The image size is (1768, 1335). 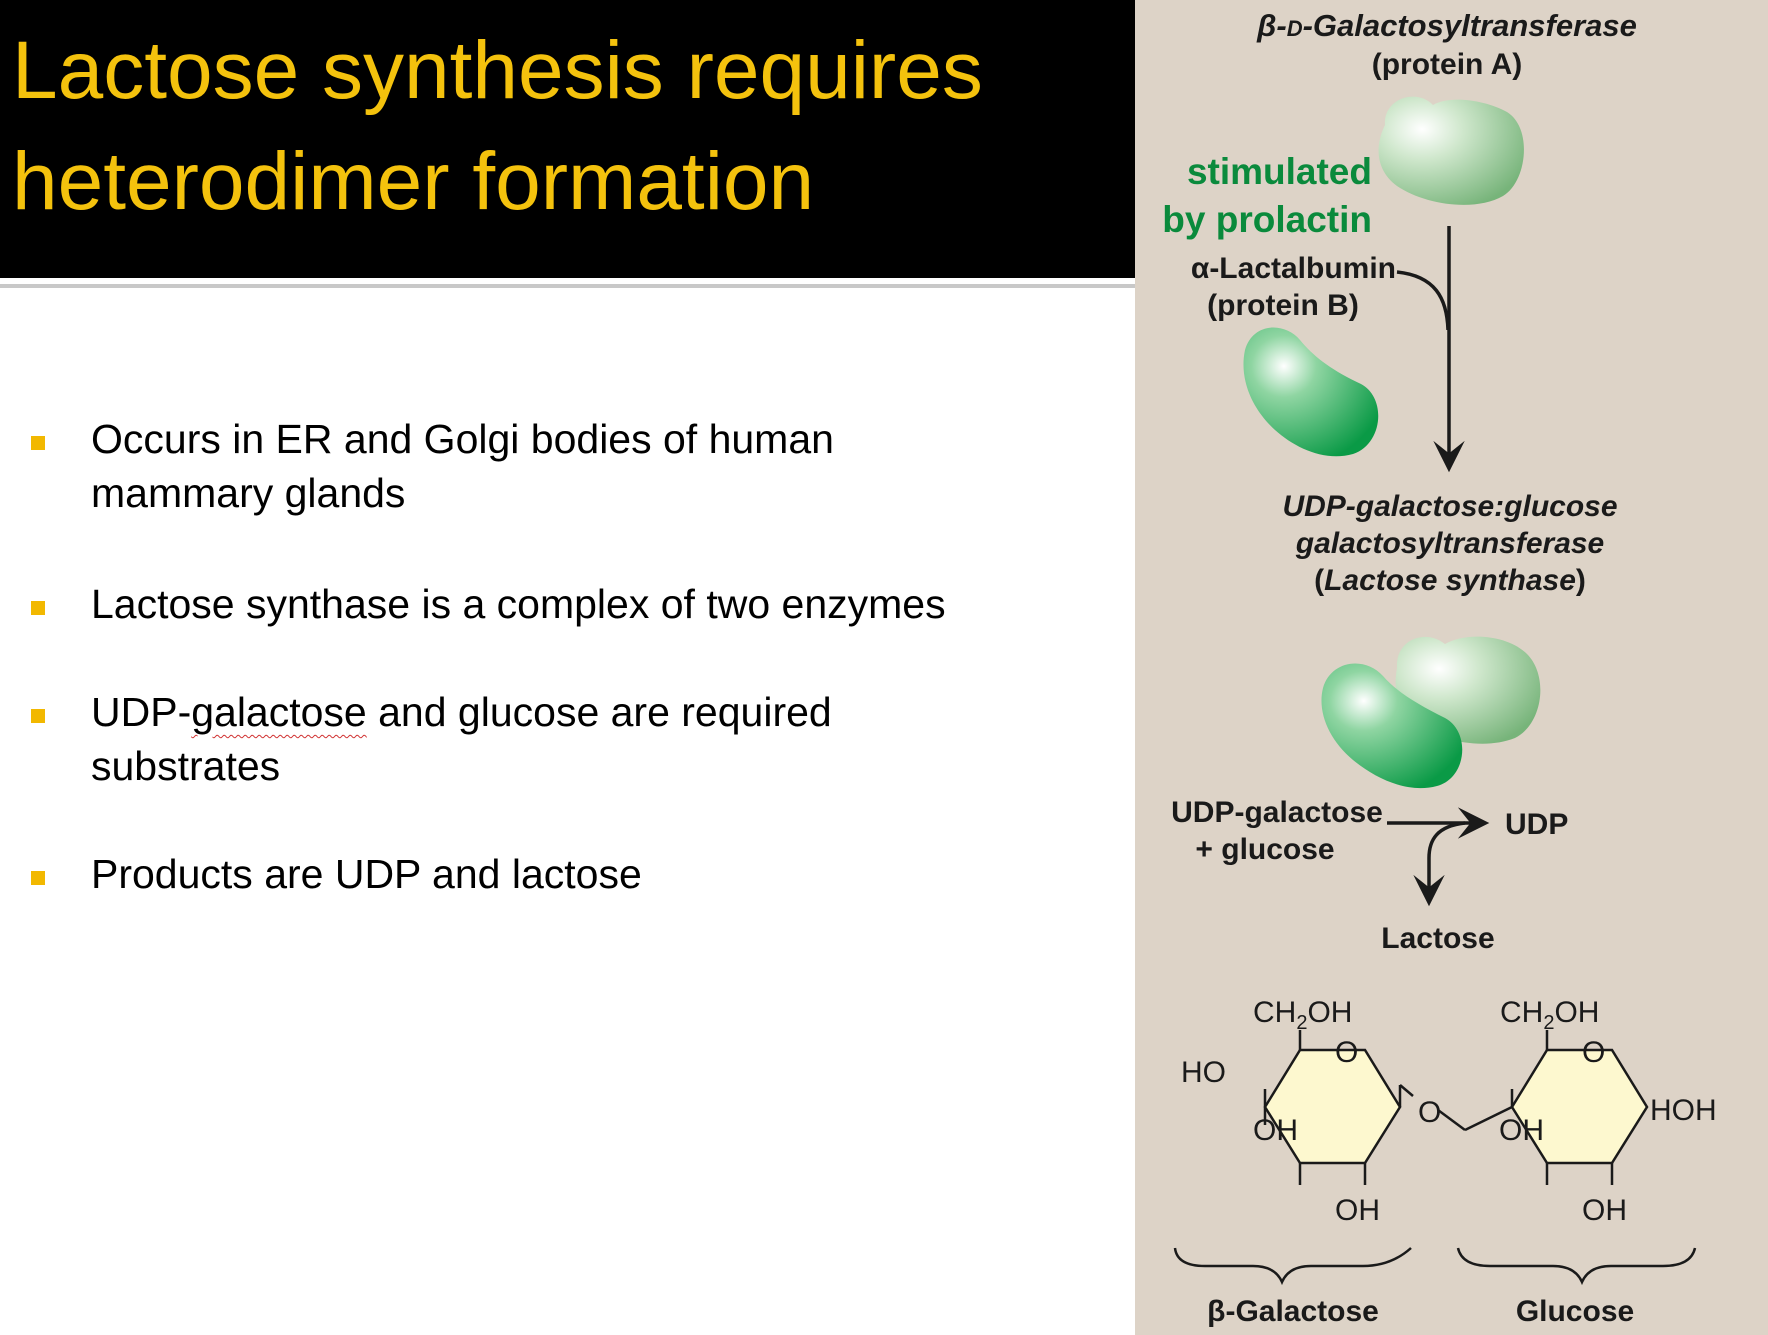 I want to click on bullet-text-segment: and glucose are required, so click(x=599, y=712).